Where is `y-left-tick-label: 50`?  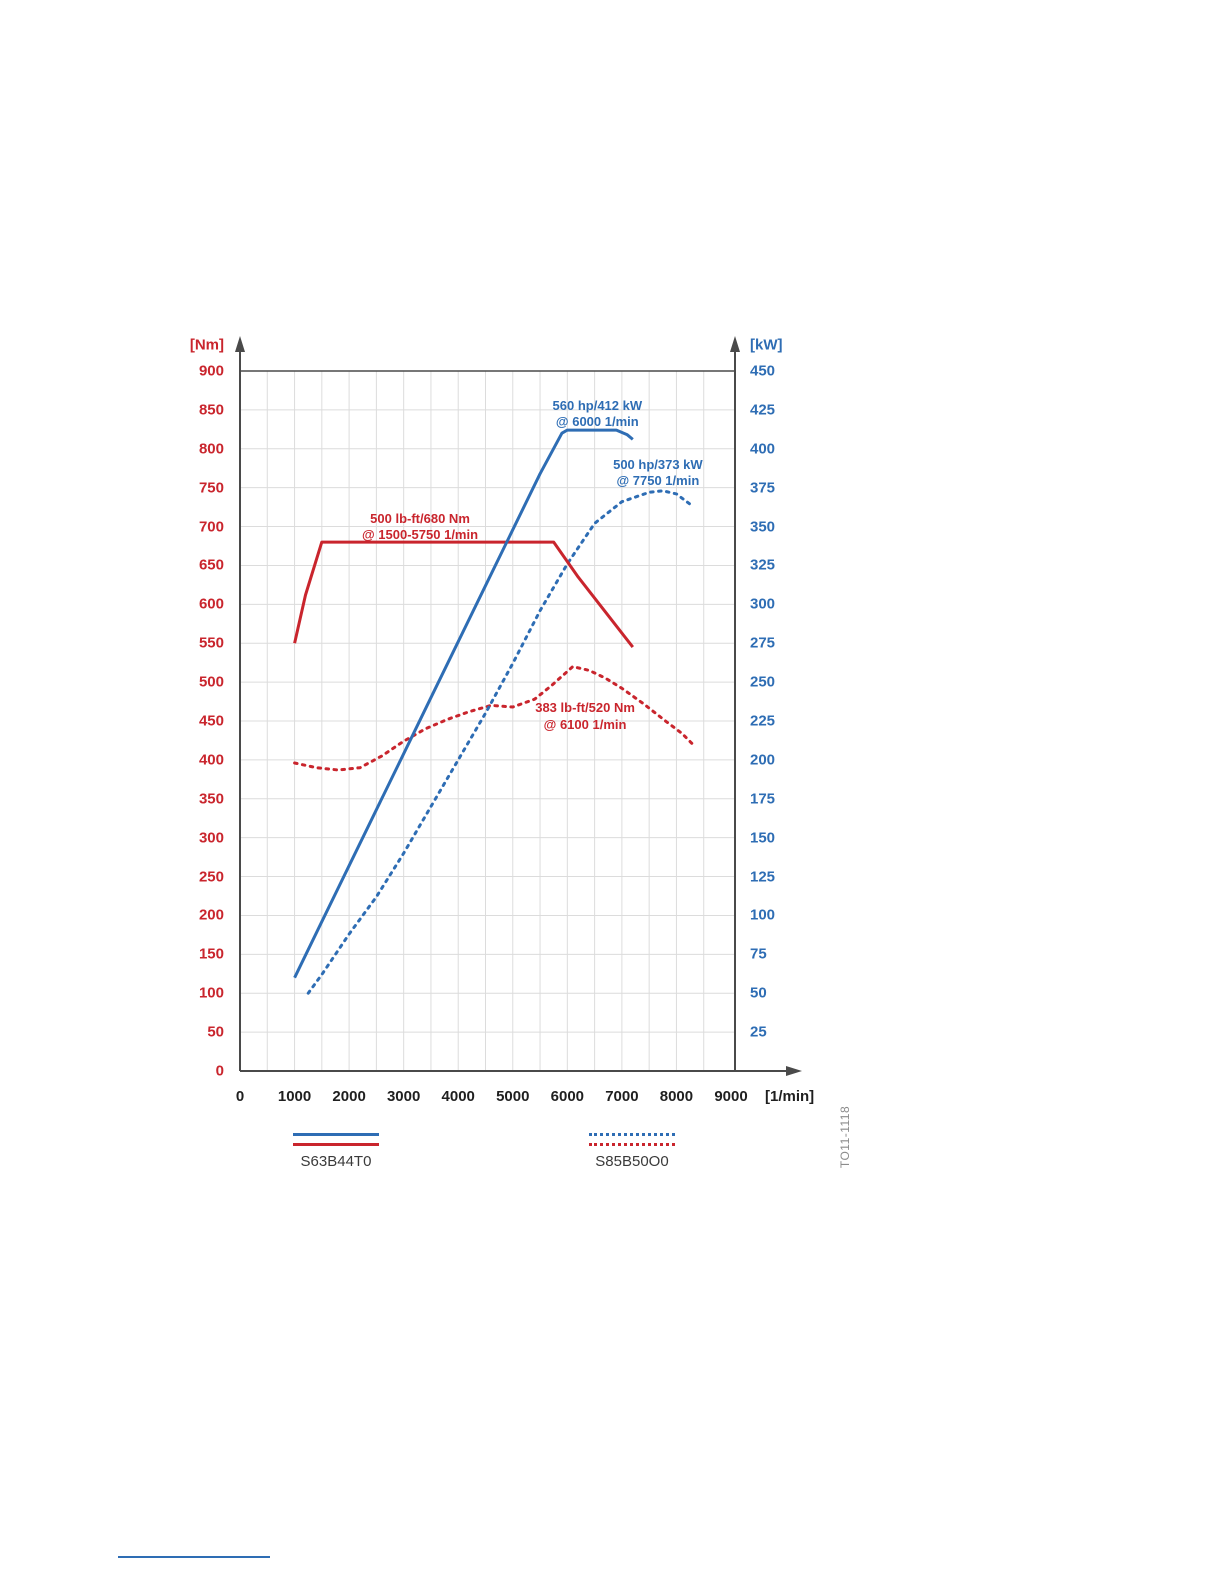
y-left-tick-label: 50 is located at coordinates (215, 1032).